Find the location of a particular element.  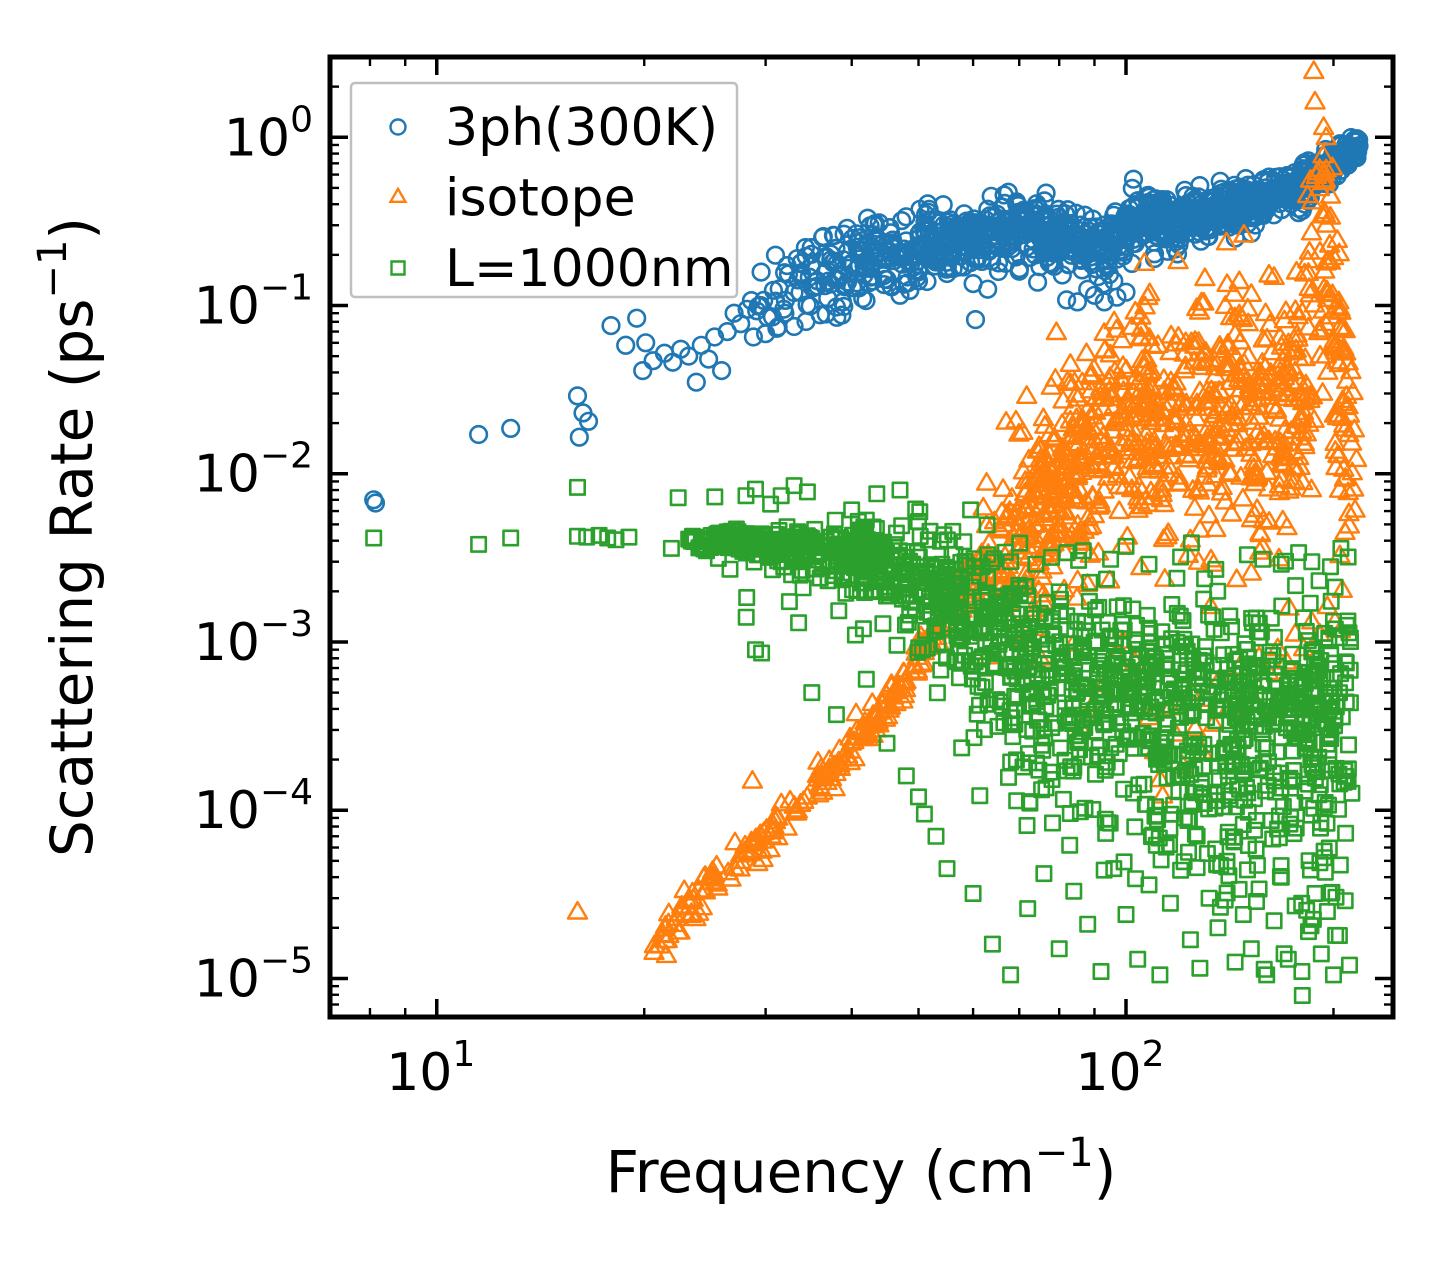

x-axis-label: Frequency (cm−1) is located at coordinates (861, 1168).